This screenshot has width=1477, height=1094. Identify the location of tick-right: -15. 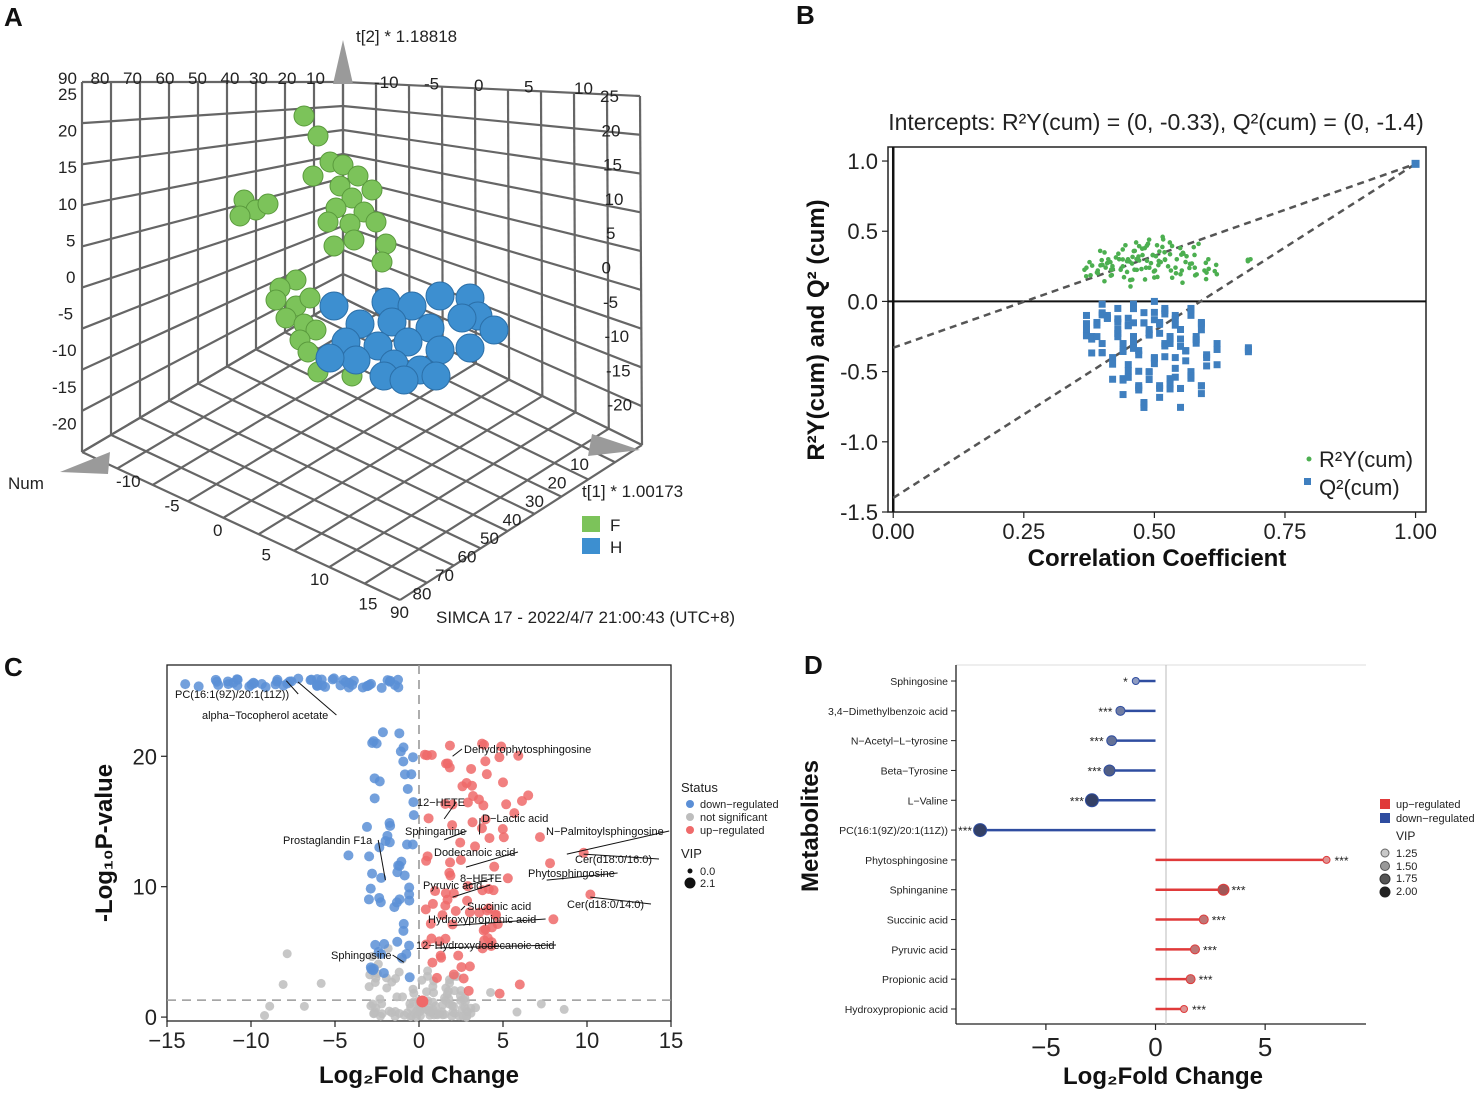
(618, 370).